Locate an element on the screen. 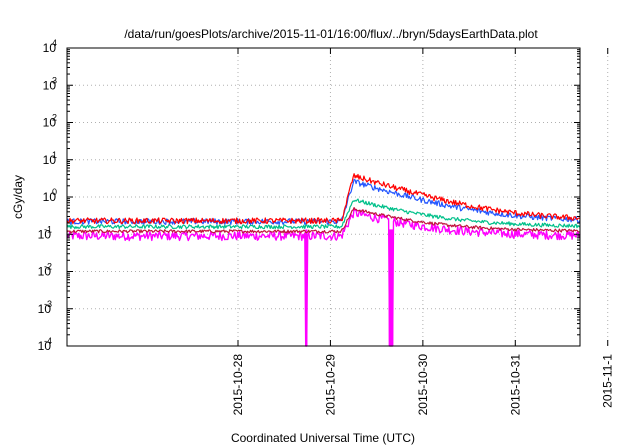 The height and width of the screenshot is (448, 640). y-tick-label: 10-1 is located at coordinates (45, 232).